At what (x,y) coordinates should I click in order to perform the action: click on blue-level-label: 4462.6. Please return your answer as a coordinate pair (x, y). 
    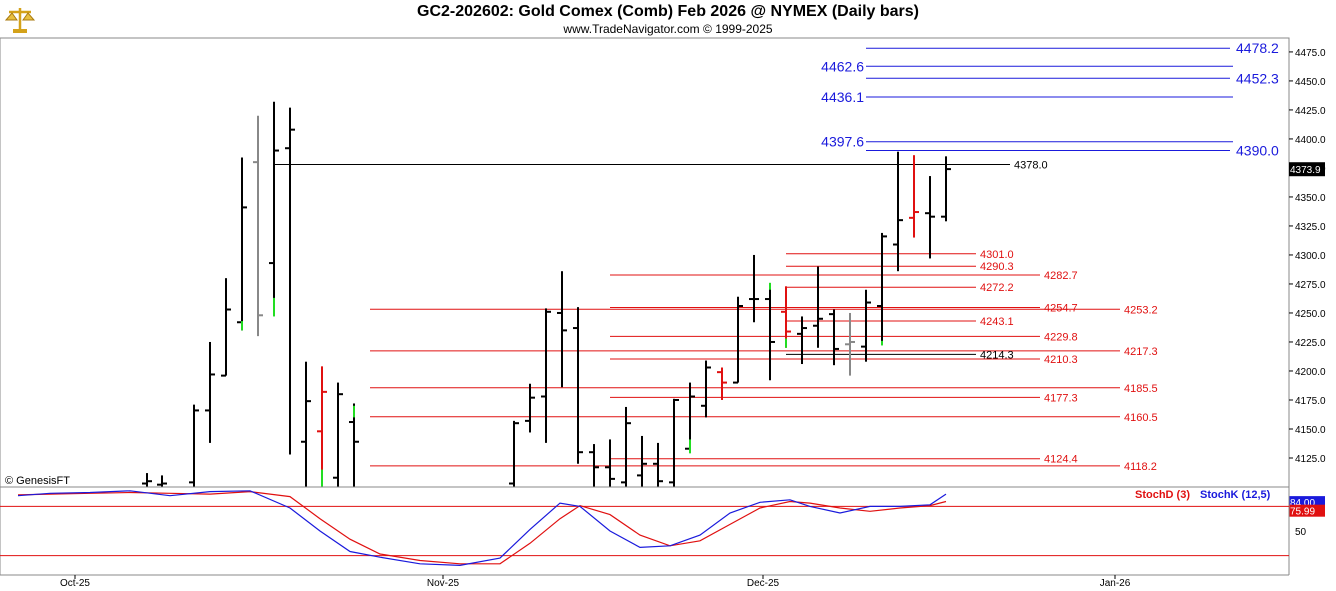
    Looking at the image, I should click on (842, 66).